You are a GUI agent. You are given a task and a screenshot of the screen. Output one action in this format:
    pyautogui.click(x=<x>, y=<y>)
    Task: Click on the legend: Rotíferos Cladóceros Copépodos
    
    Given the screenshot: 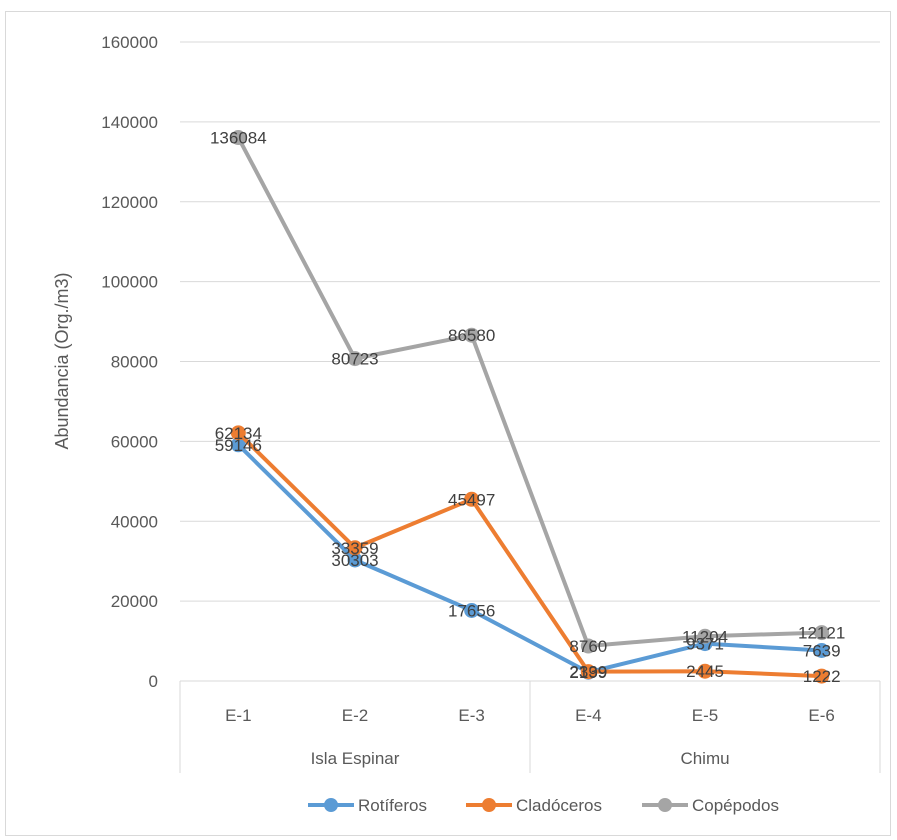 What is the action you would take?
    pyautogui.click(x=543, y=805)
    